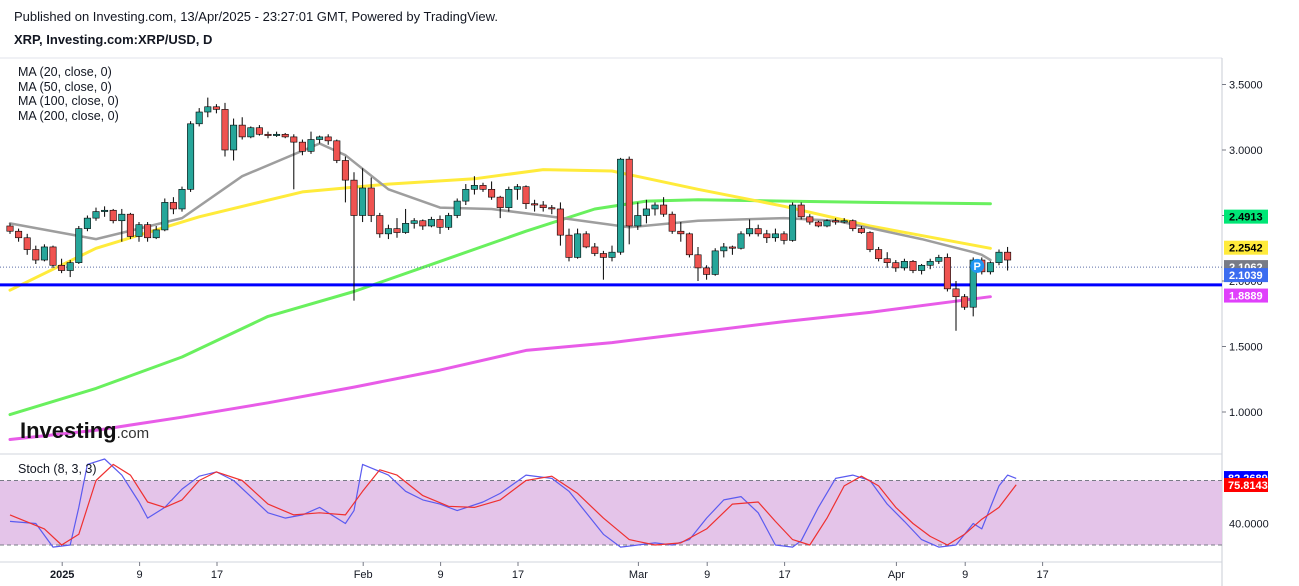  I want to click on p-marker-circle, so click(977, 265).